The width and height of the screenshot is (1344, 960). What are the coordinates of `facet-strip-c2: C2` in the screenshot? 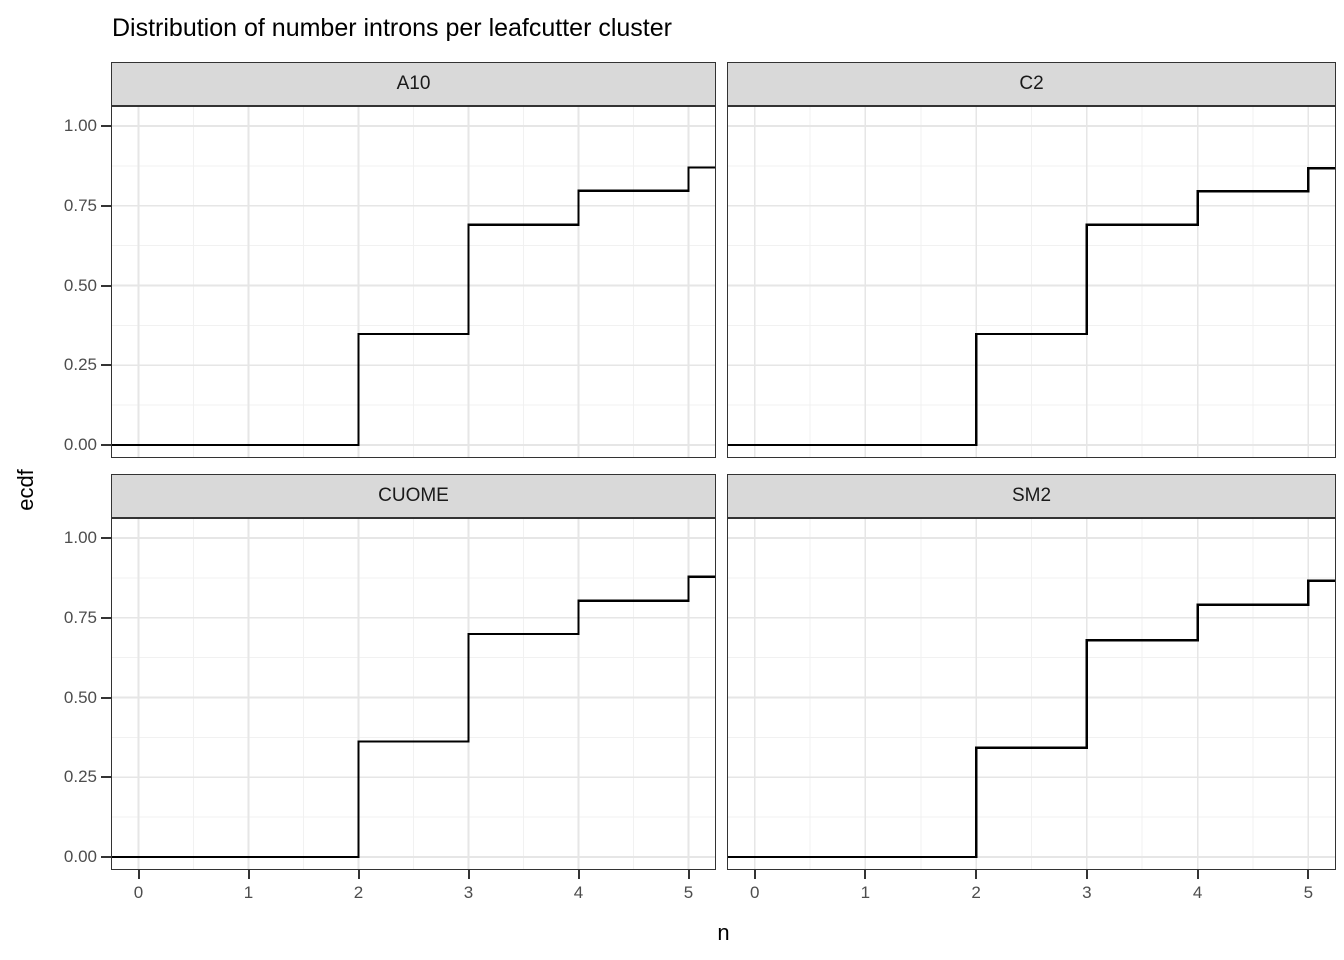 It's located at (1031, 84).